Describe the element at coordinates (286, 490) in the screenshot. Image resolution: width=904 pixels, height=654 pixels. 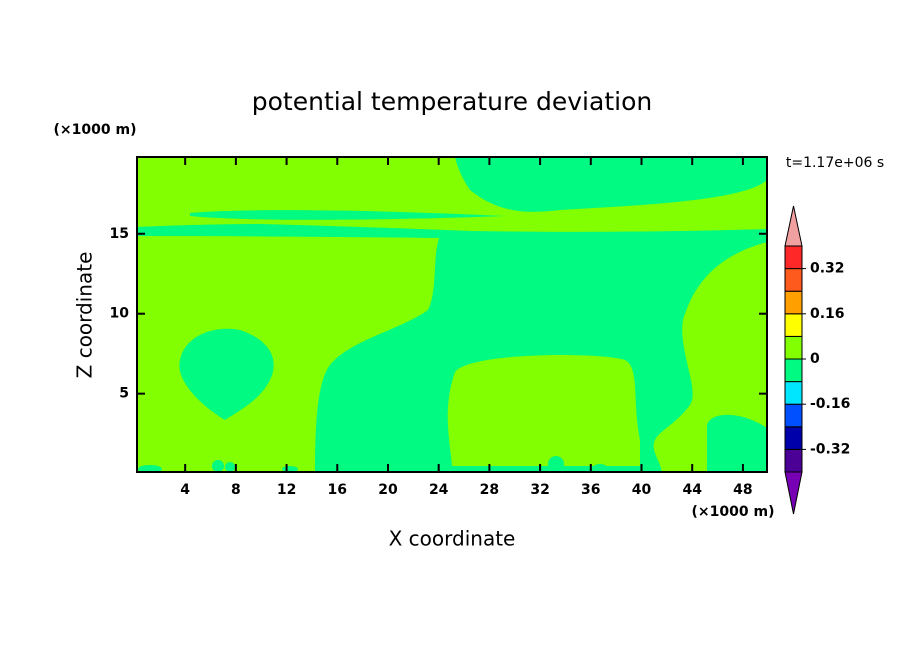
I see `x-tick-label: 12` at that location.